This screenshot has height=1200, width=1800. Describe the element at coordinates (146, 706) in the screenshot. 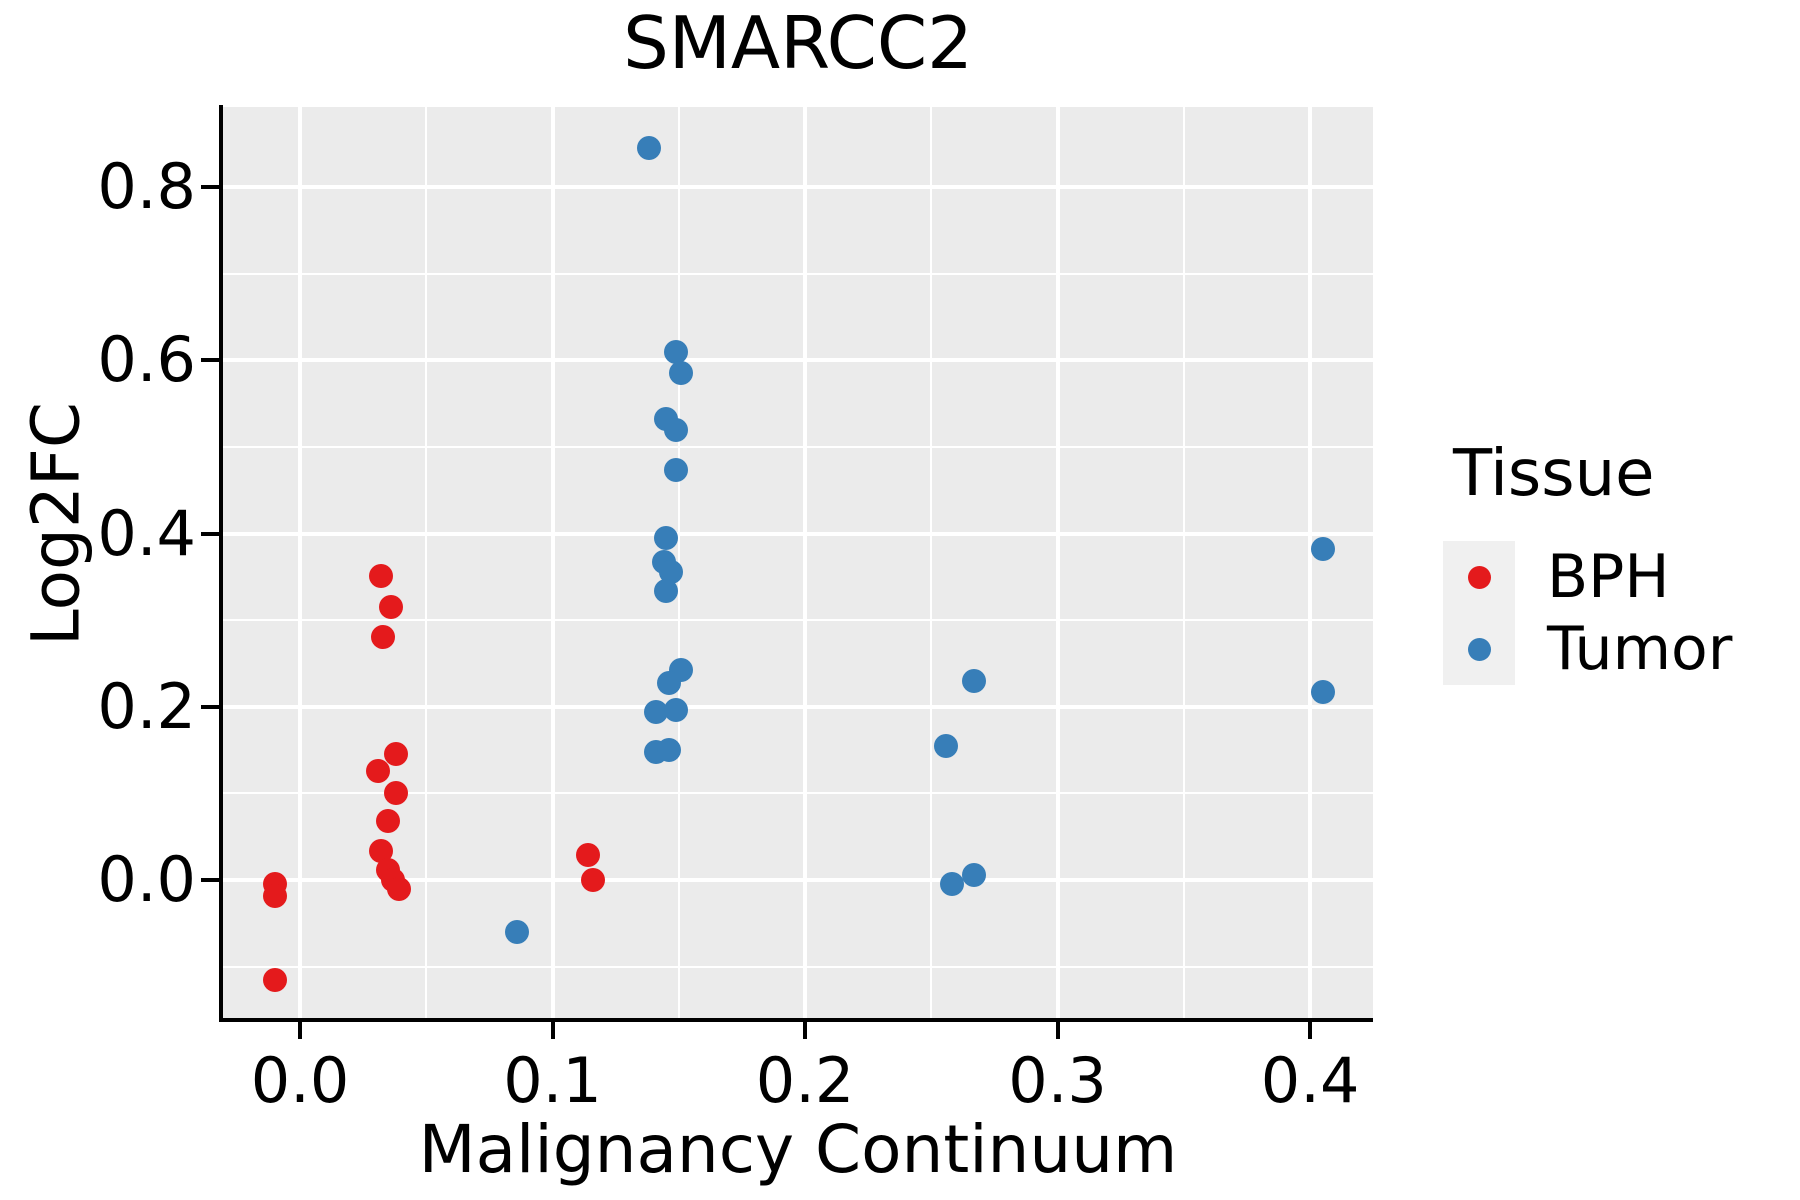

I see `y-tick-label: 0.2` at that location.